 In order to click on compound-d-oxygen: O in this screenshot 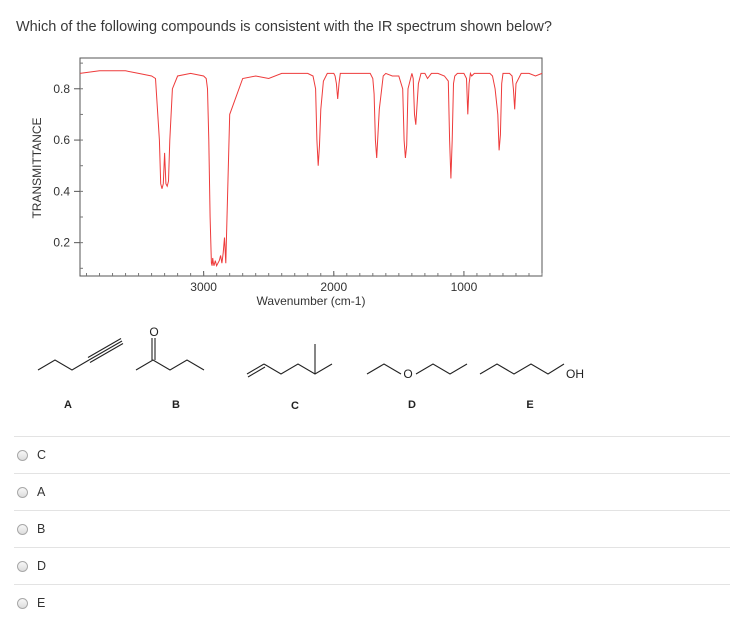, I will do `click(407, 374)`.